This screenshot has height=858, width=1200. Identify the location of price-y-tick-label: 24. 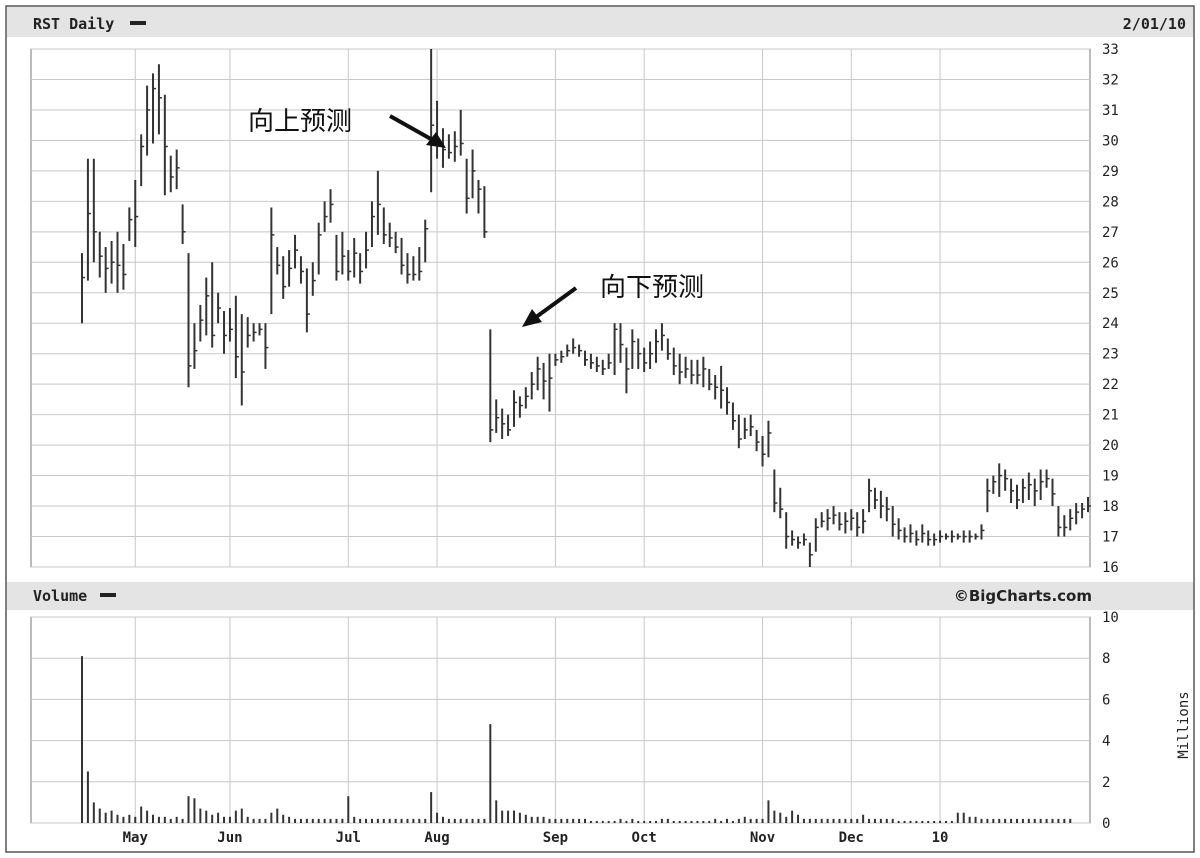
(1110, 324).